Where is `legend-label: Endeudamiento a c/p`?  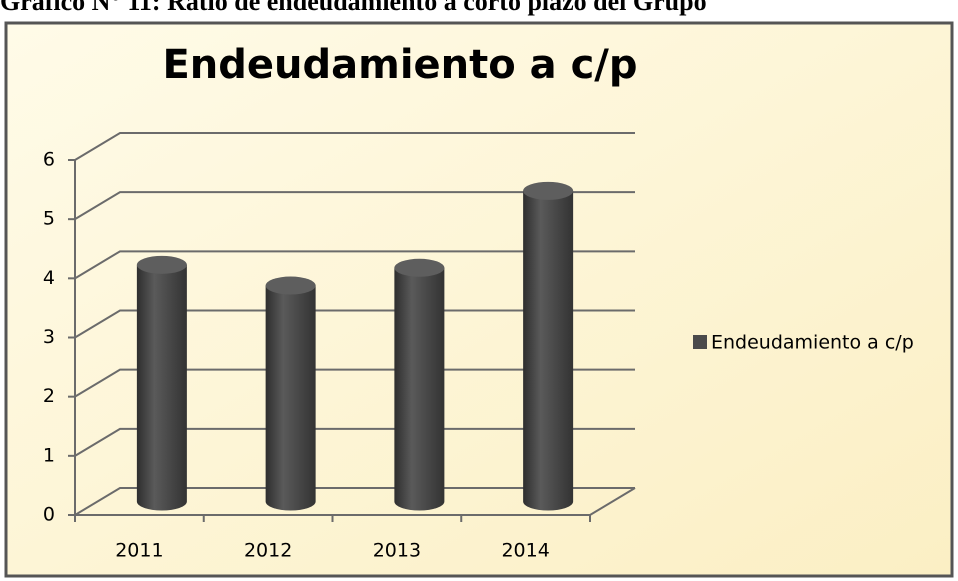
legend-label: Endeudamiento a c/p is located at coordinates (812, 343).